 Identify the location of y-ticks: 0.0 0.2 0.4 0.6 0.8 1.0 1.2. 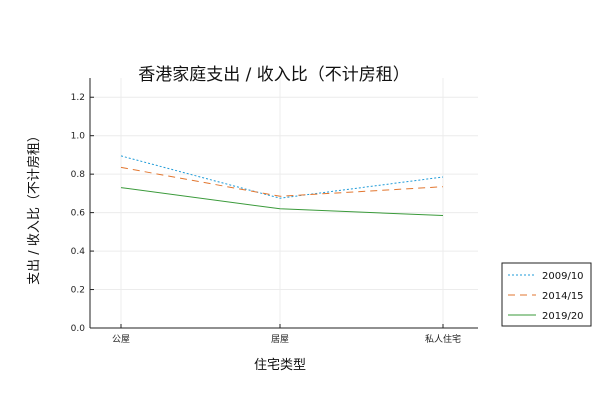
(82, 213).